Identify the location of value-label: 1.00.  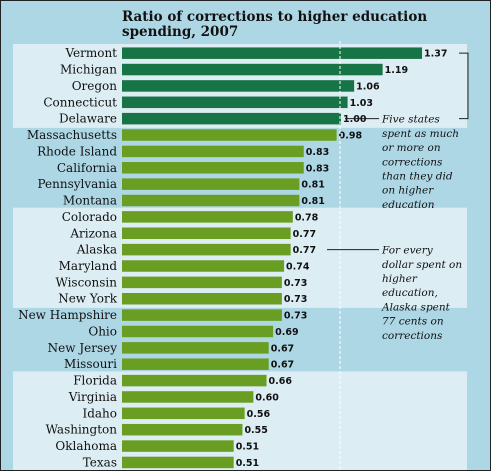
(355, 119).